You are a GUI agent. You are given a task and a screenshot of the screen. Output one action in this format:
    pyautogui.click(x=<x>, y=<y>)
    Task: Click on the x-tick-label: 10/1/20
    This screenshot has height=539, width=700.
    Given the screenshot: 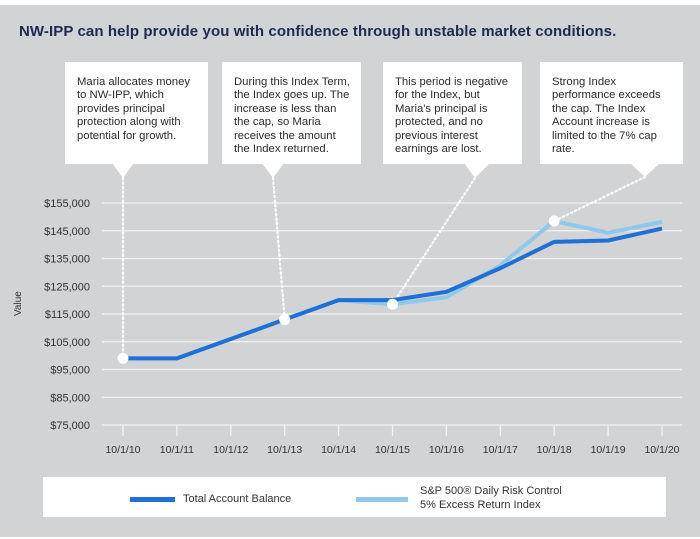 What is the action you would take?
    pyautogui.click(x=661, y=450)
    